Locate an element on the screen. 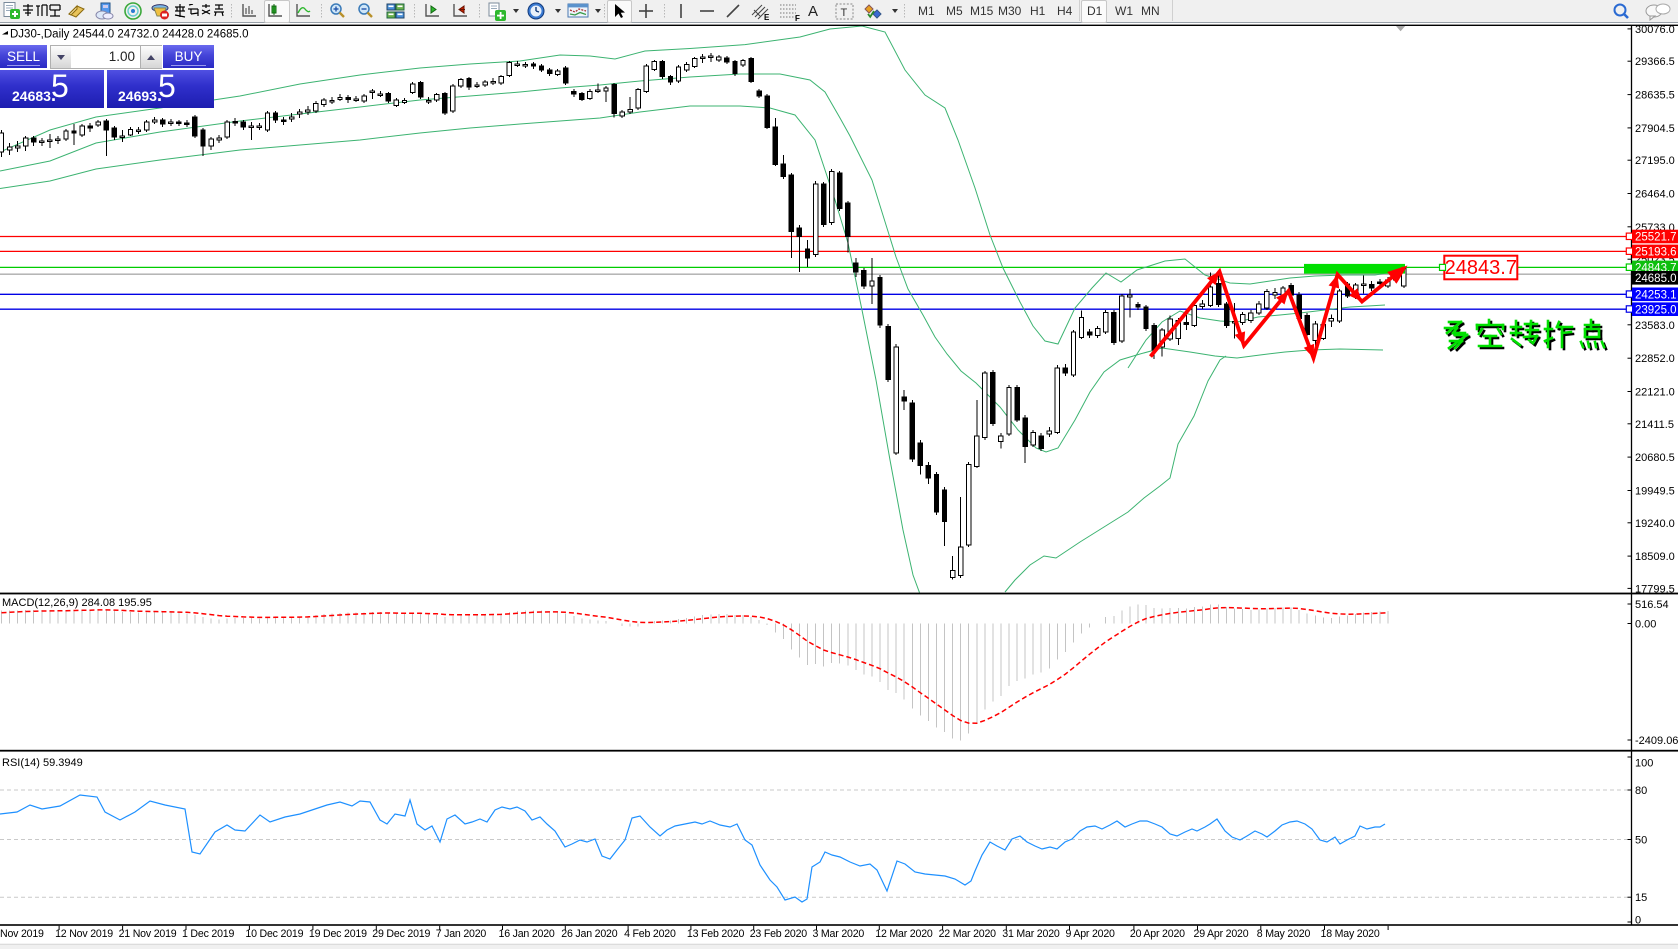 The height and width of the screenshot is (949, 1678). svg-text: T is located at coordinates (844, 13).